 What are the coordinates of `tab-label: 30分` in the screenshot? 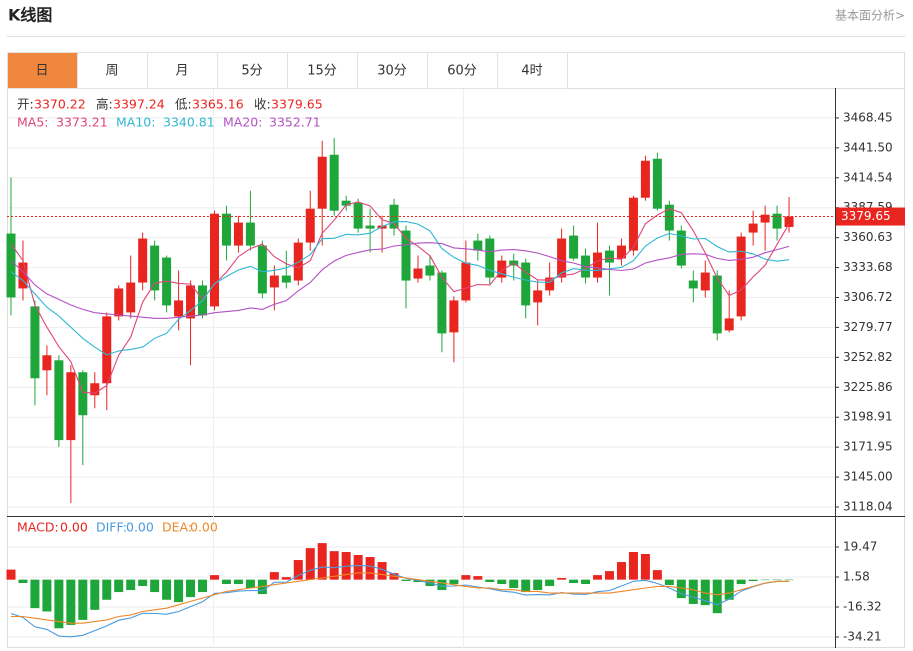 It's located at (392, 71).